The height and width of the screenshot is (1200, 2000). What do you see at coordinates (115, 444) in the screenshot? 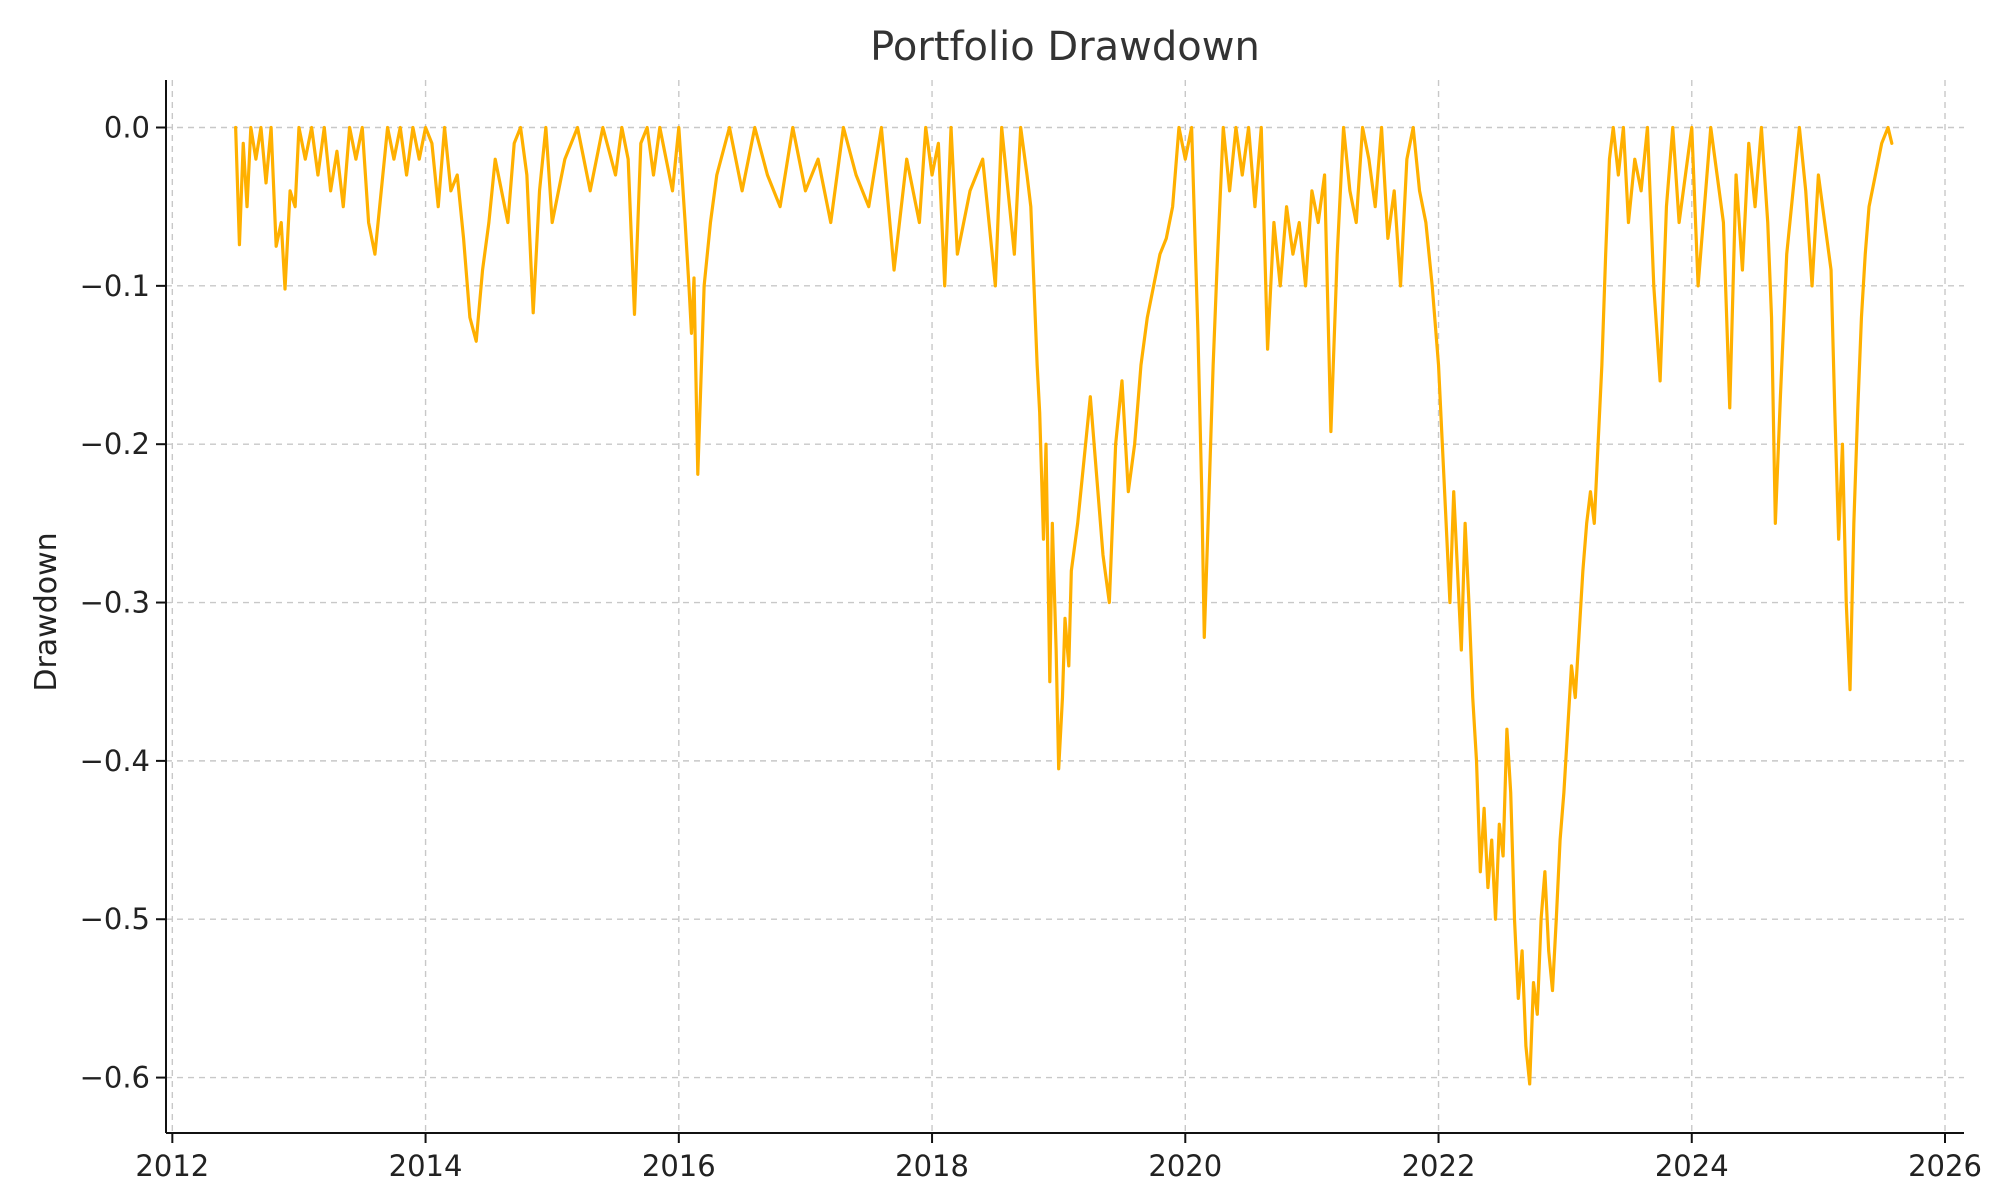
I see `y-tick-label-neg0-2: −0.2` at bounding box center [115, 444].